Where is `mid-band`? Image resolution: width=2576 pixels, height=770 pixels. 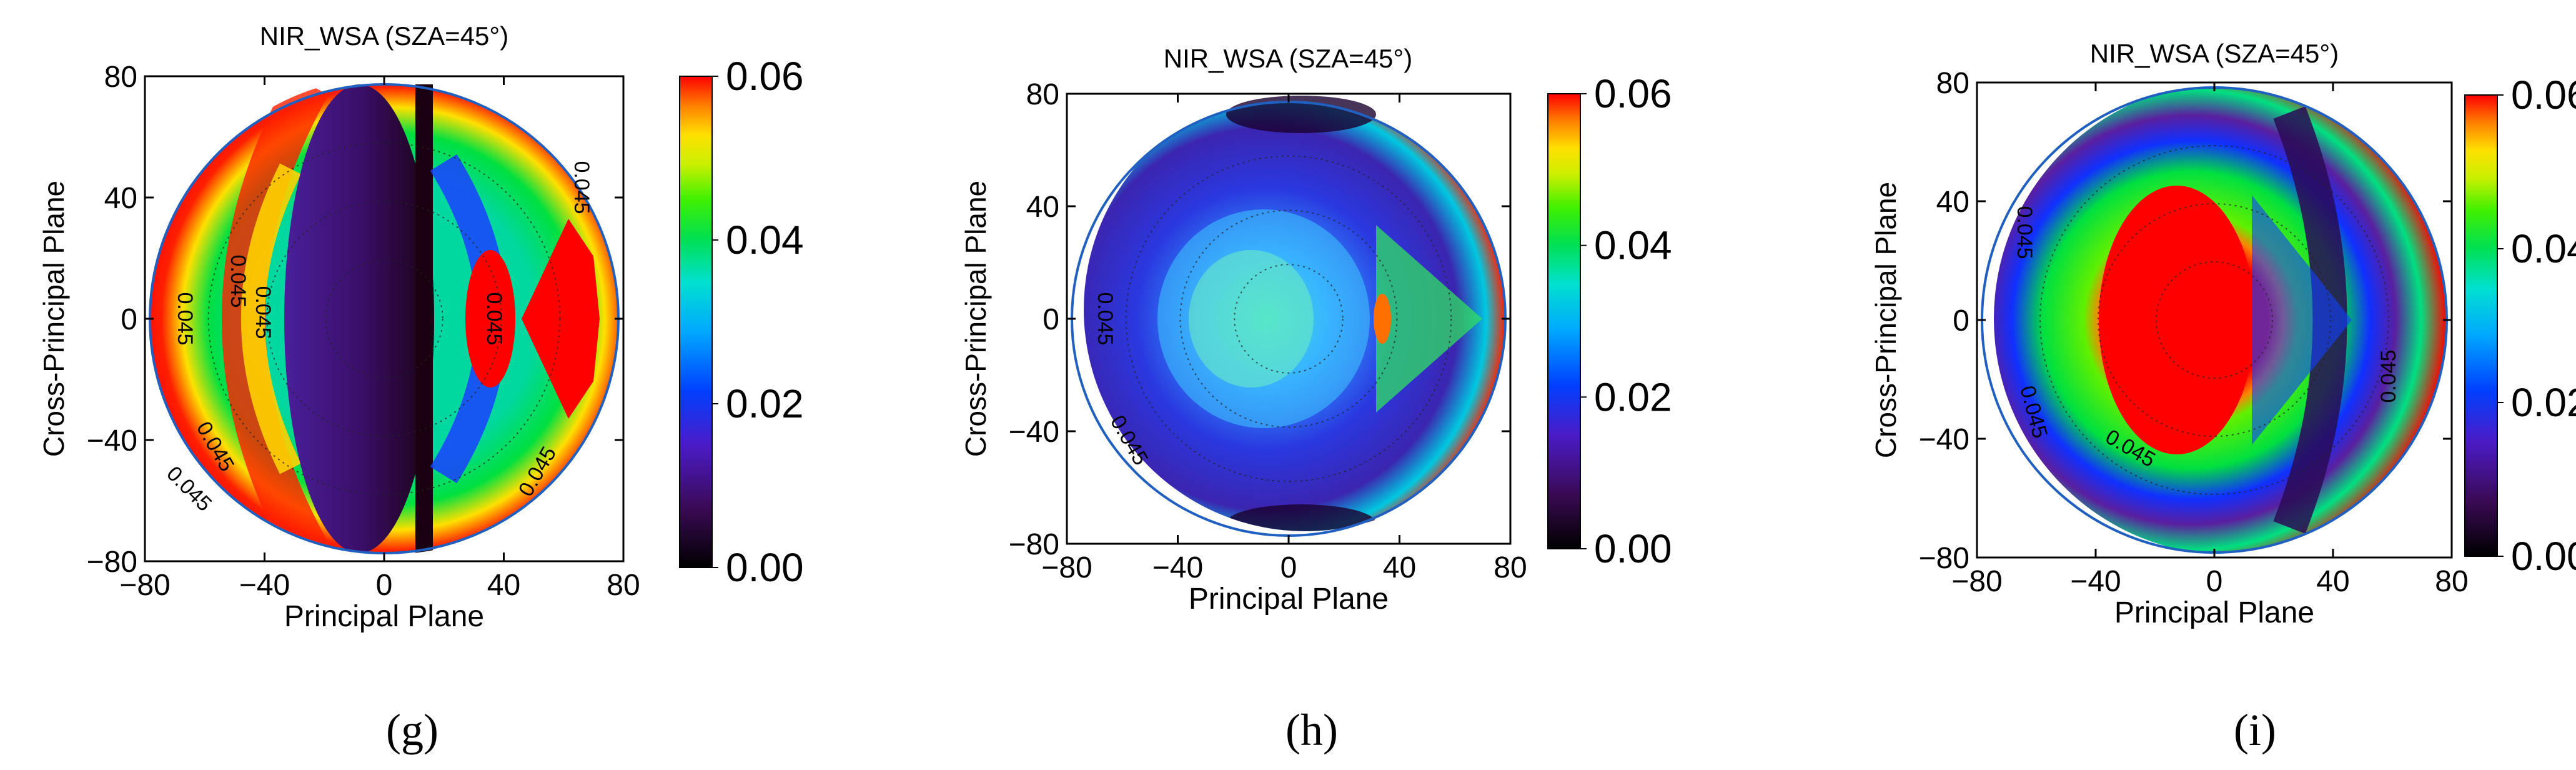 mid-band is located at coordinates (271, 318).